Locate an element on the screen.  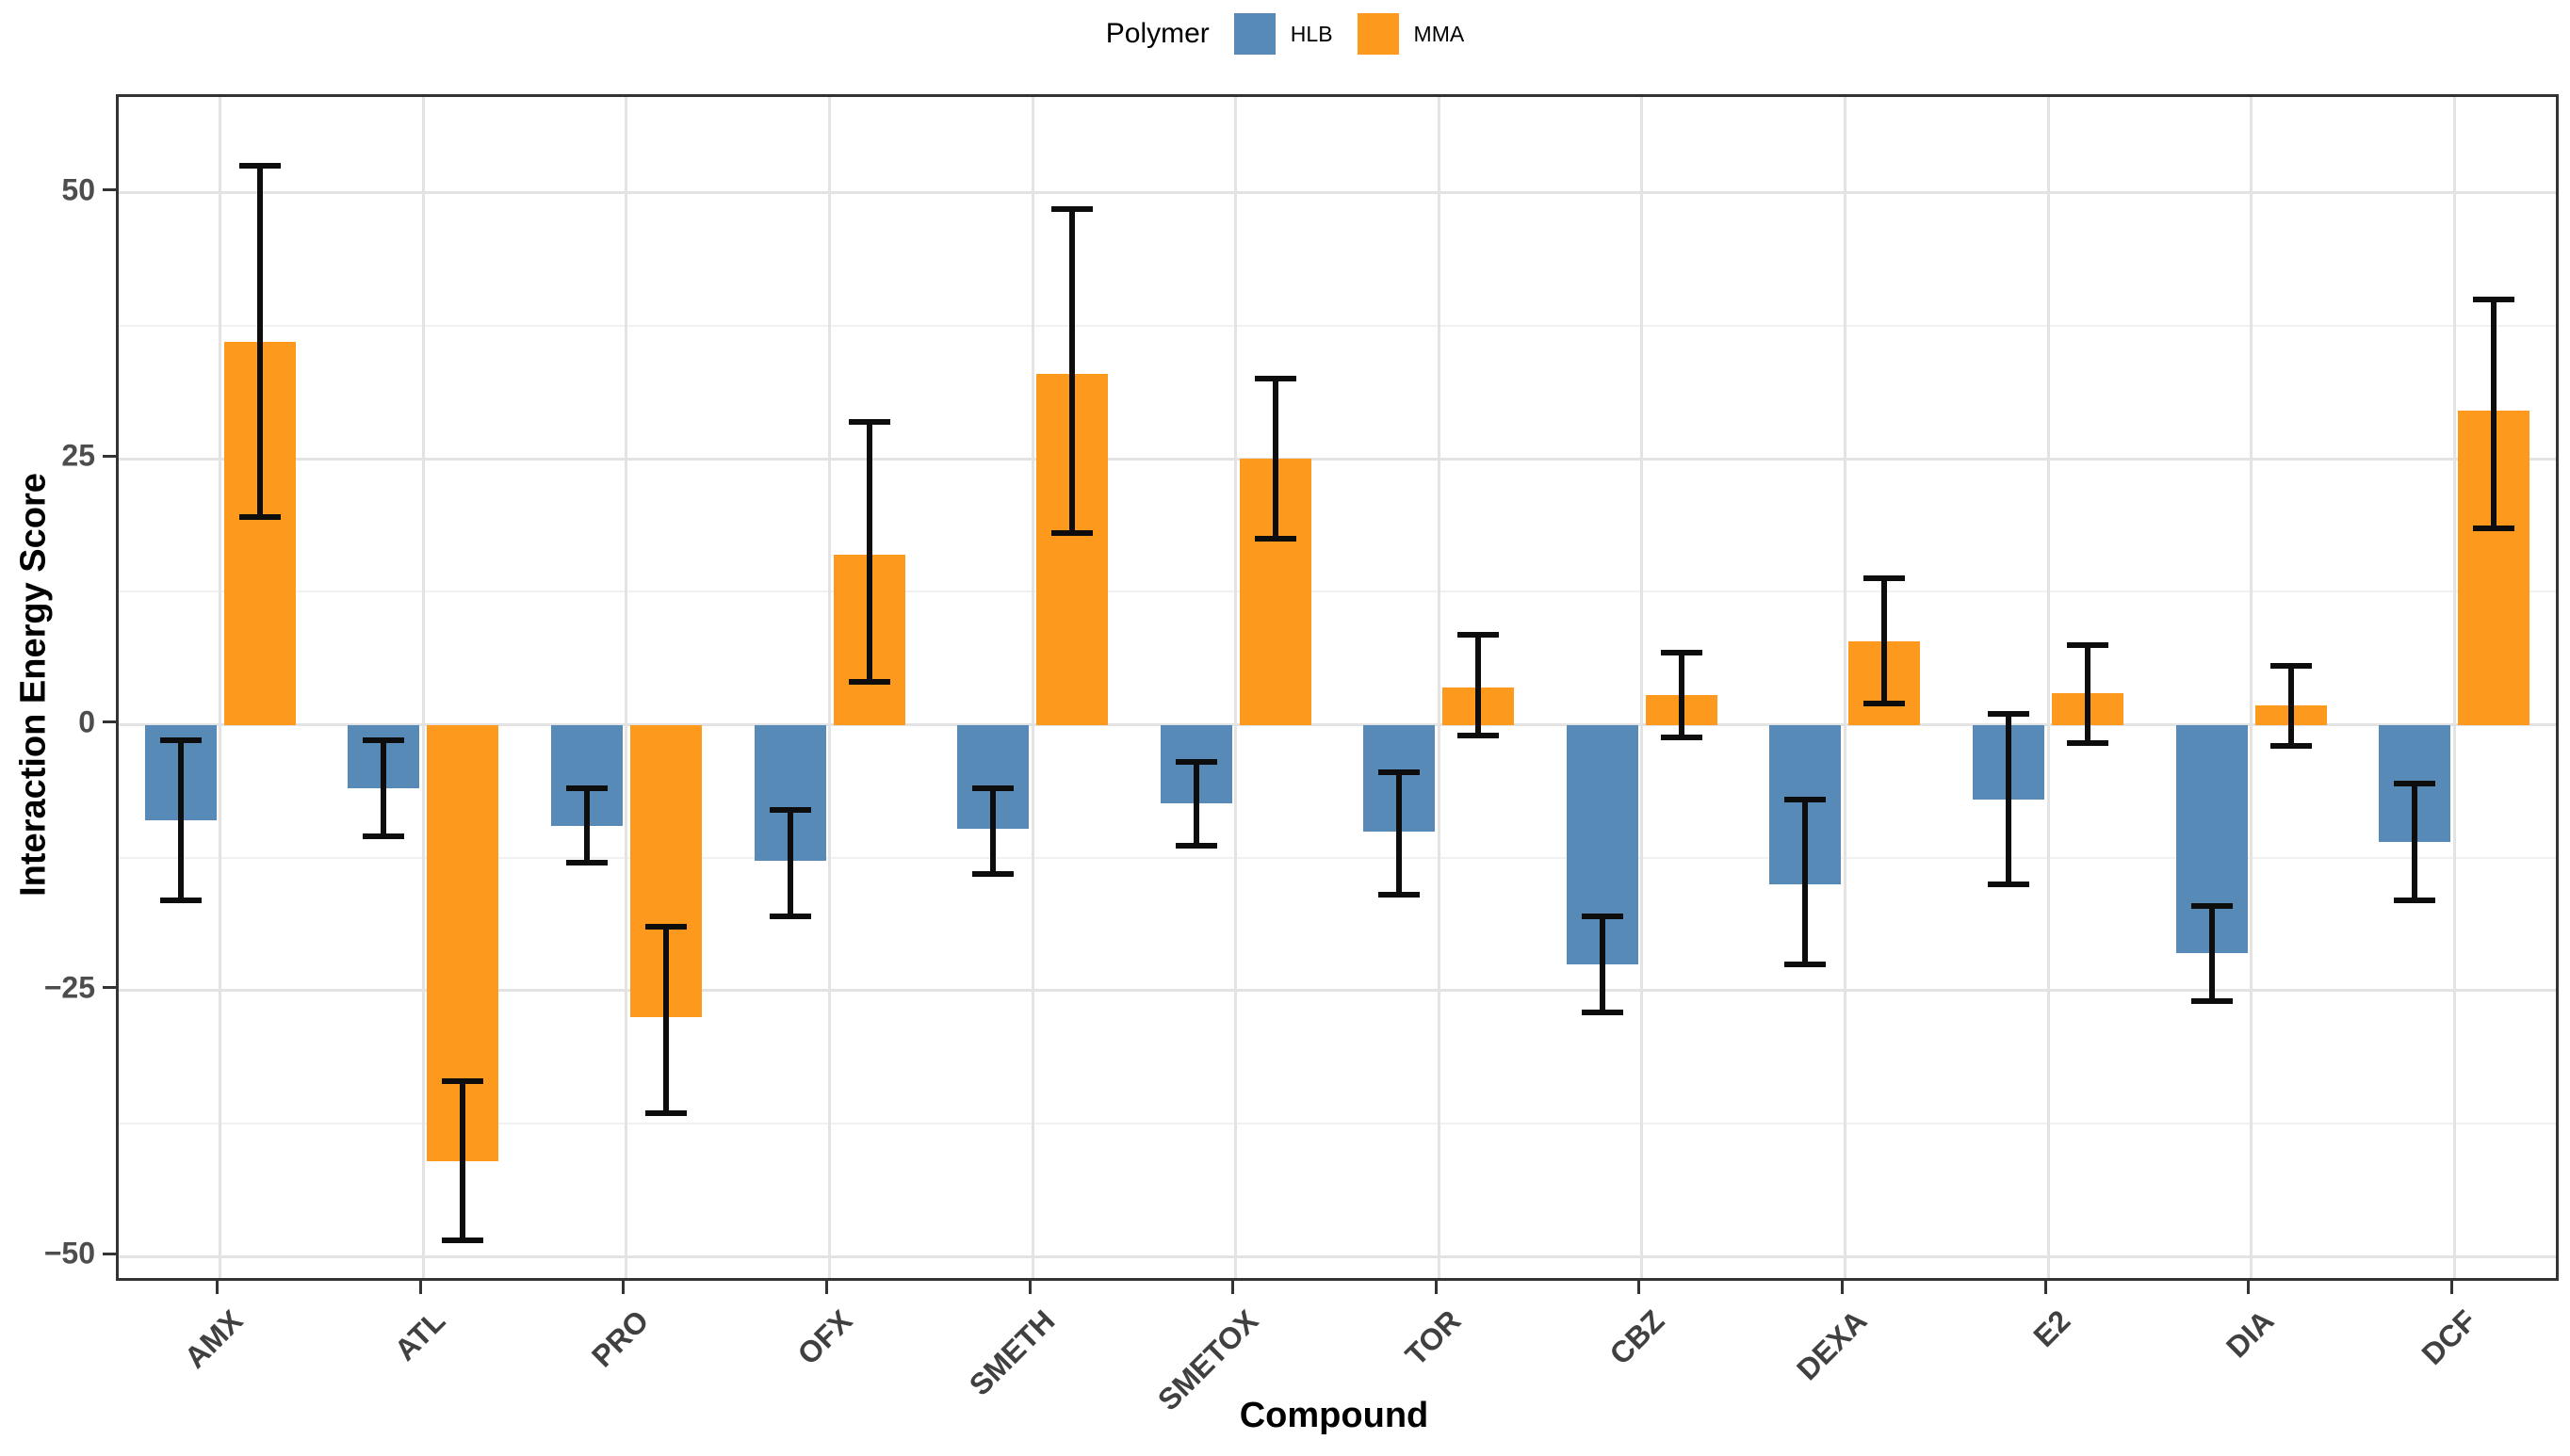
legend-item-hlb: HLB is located at coordinates (1283, 34).